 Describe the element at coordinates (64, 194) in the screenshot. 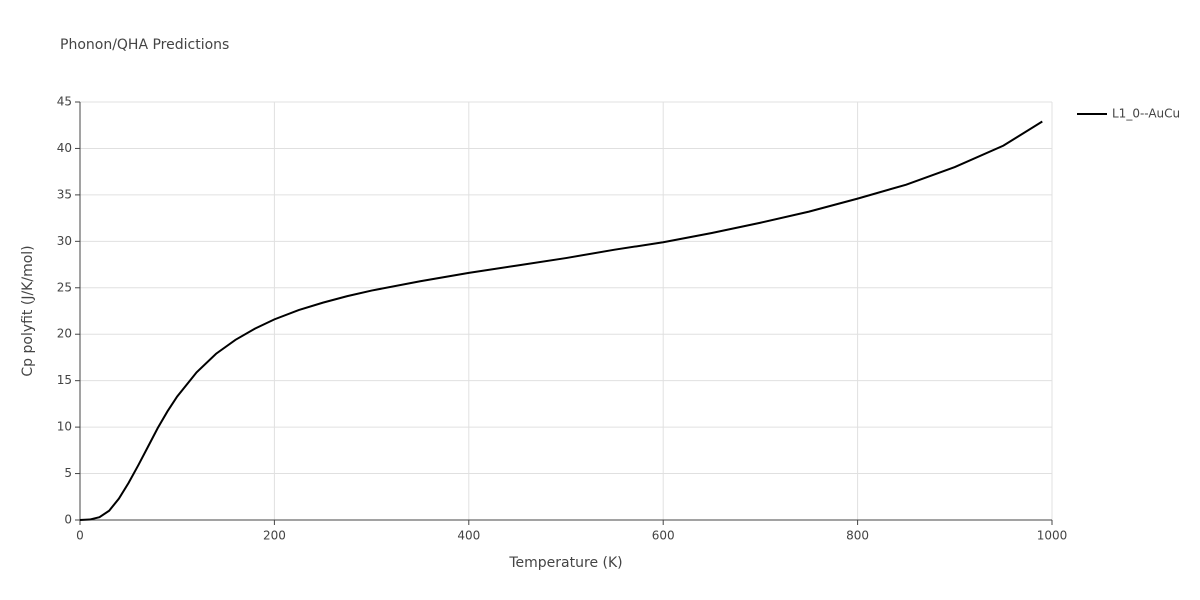

I see `y-tick-label: 35` at that location.